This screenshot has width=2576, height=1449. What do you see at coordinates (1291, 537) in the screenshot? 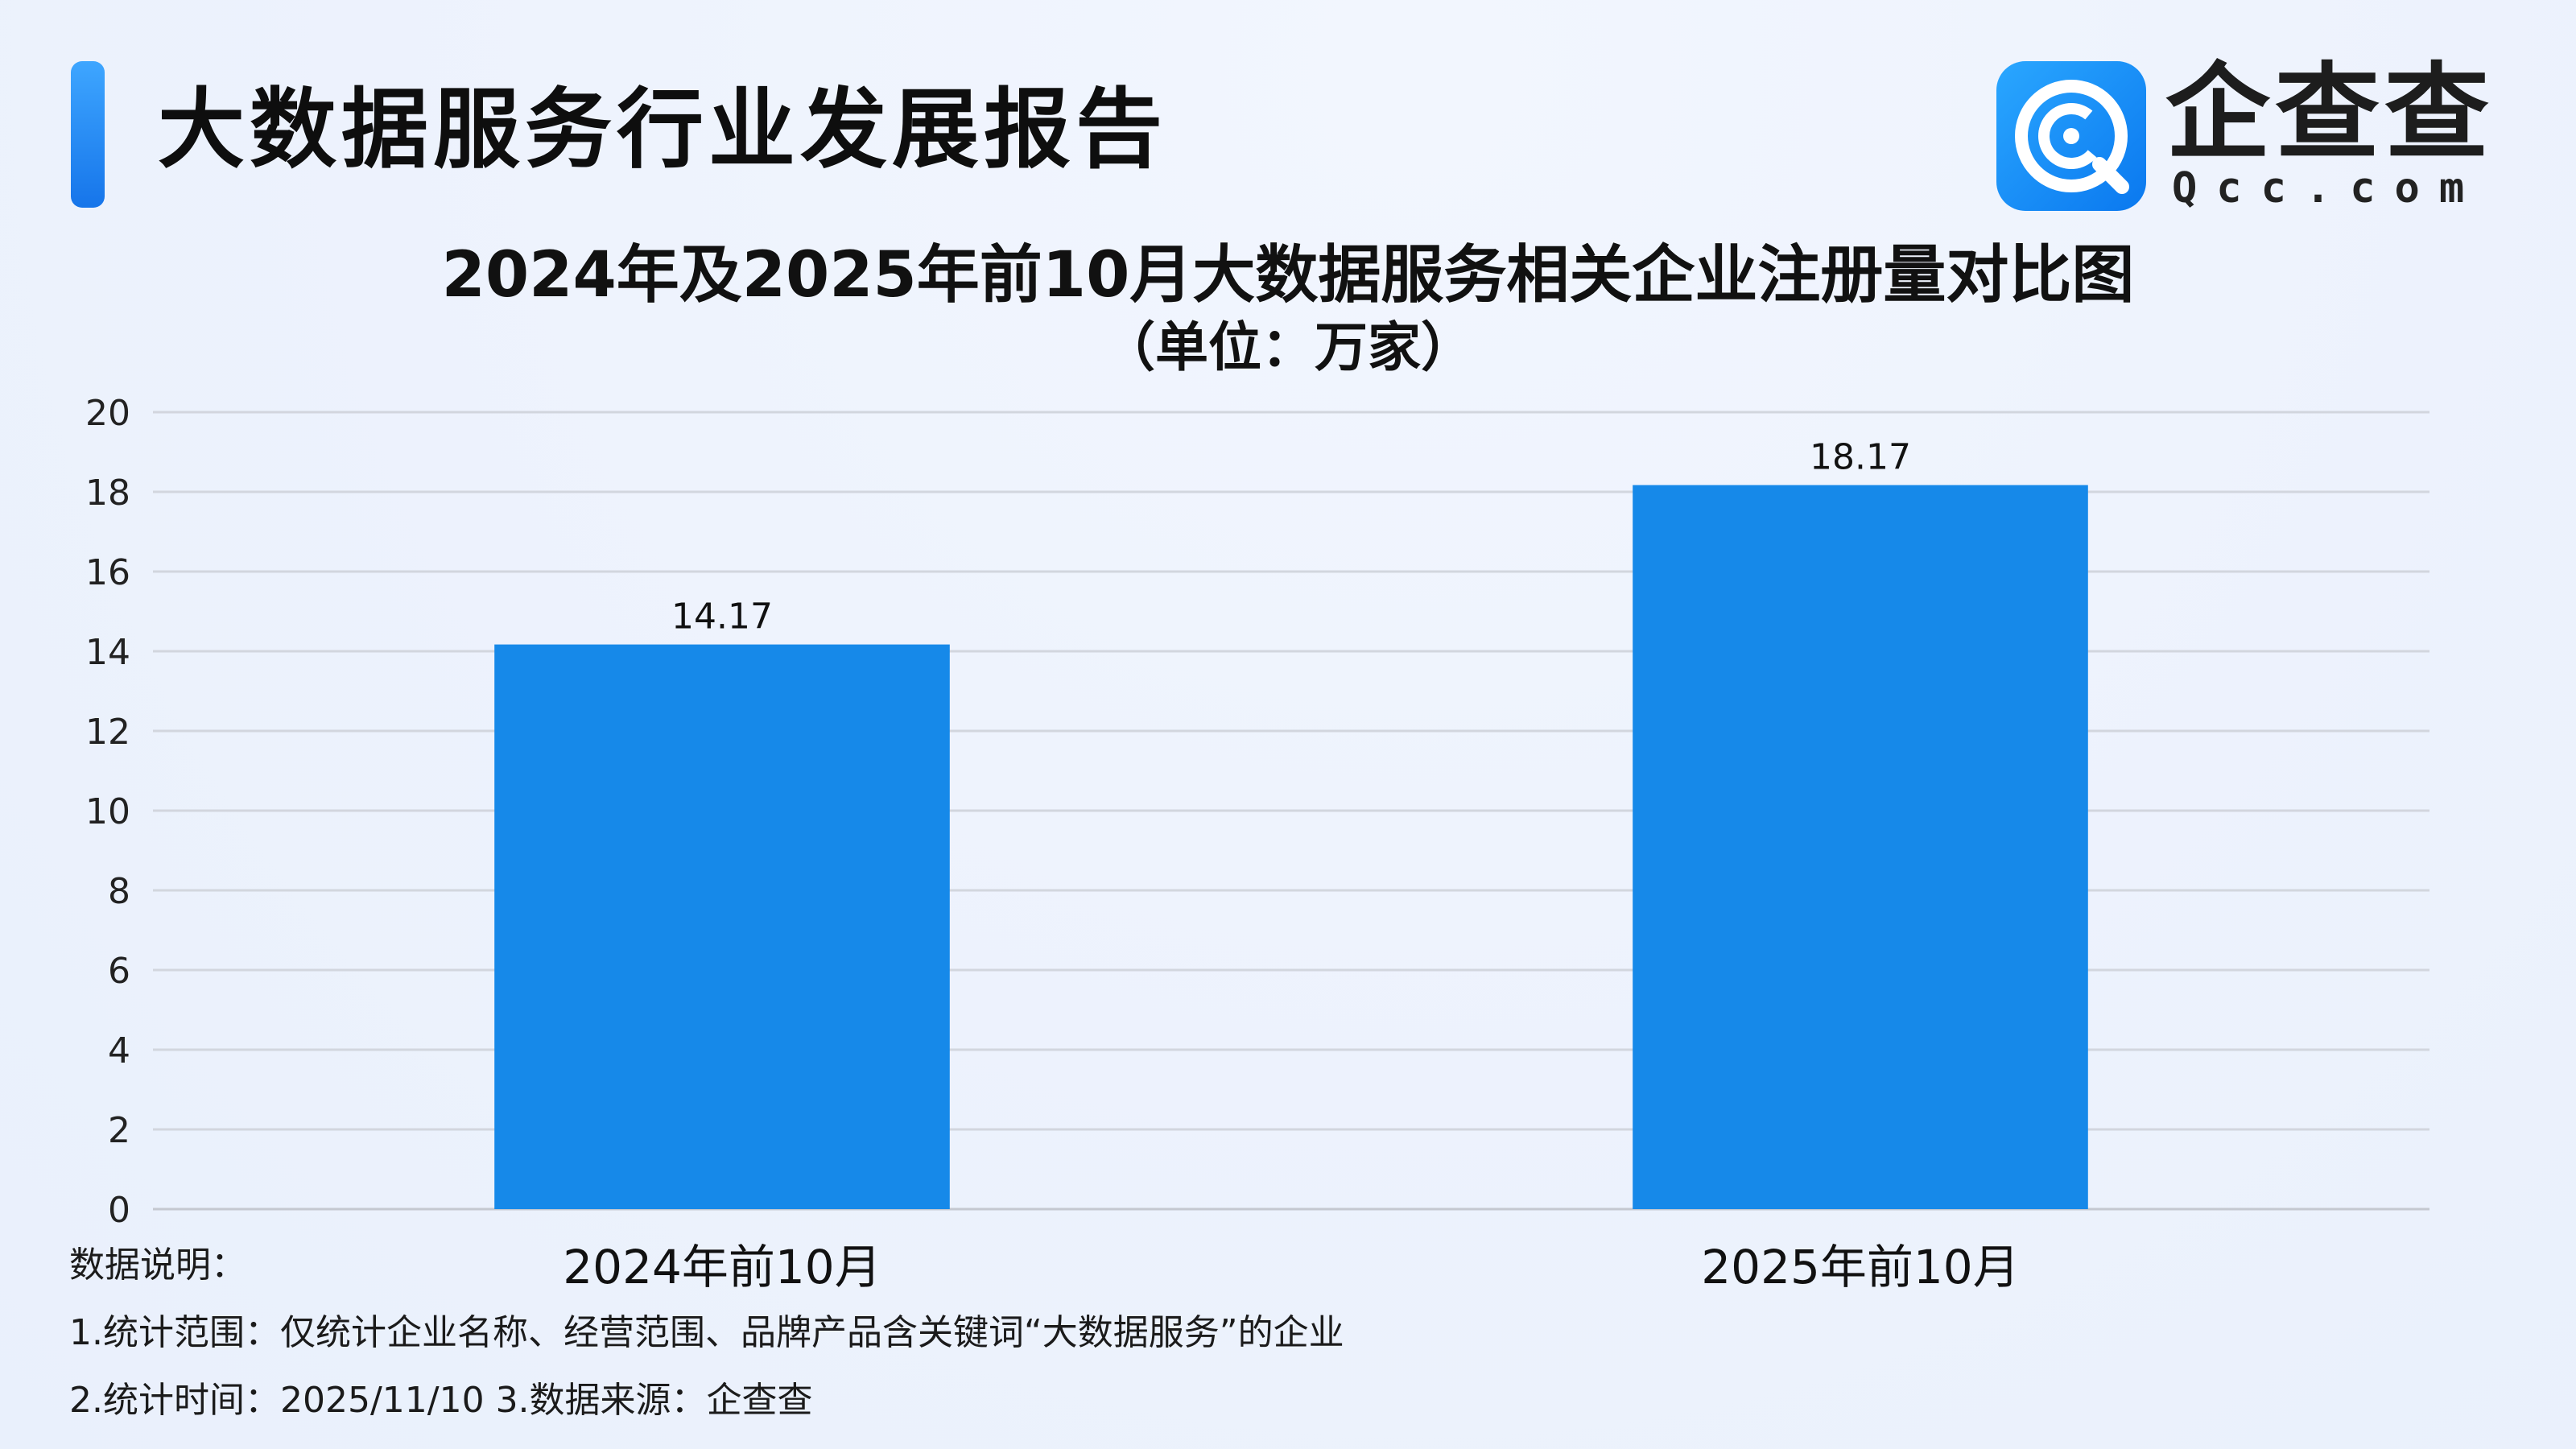
I see `data-labels: 14.17 18.17` at bounding box center [1291, 537].